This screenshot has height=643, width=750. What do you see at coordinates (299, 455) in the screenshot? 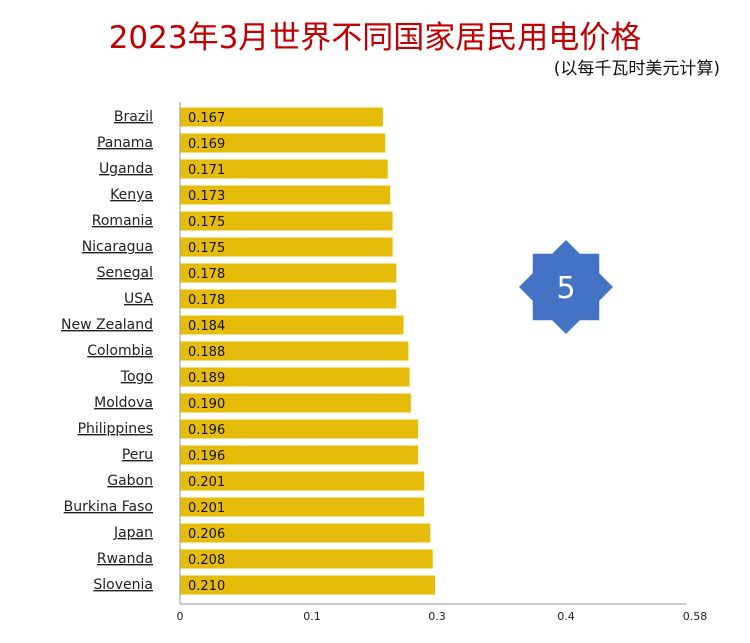
I see `bar-peru` at bounding box center [299, 455].